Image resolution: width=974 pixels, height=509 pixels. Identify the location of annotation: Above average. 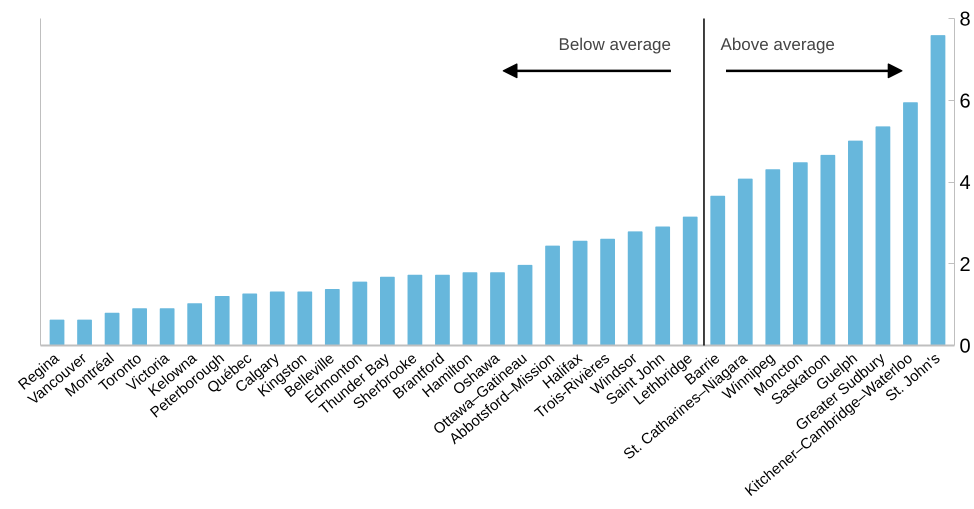
(777, 44).